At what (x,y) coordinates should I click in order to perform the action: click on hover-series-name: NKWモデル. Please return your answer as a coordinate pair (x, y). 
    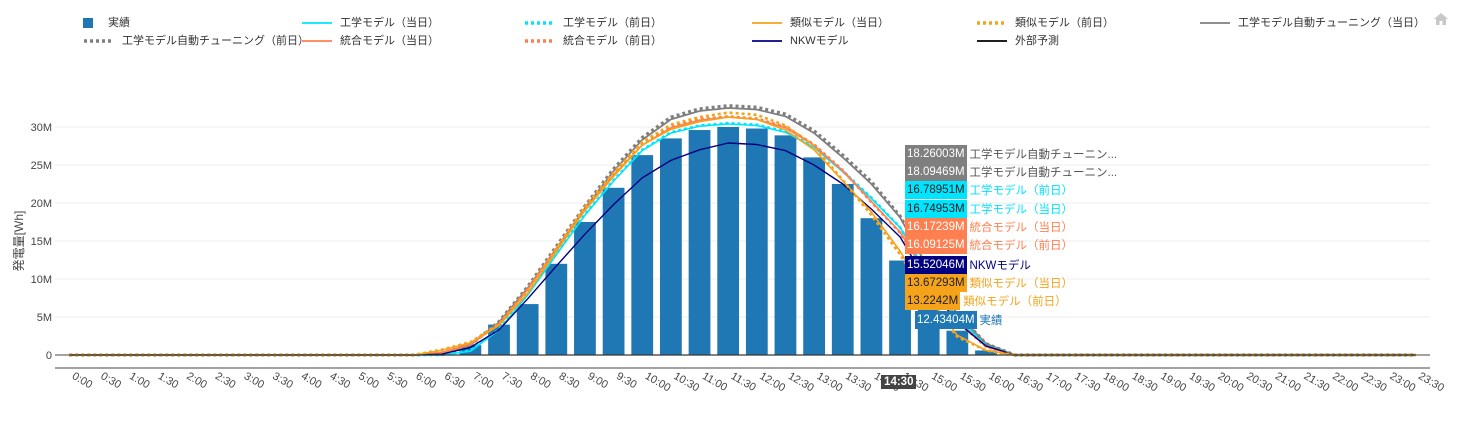
    Looking at the image, I should click on (1000, 266).